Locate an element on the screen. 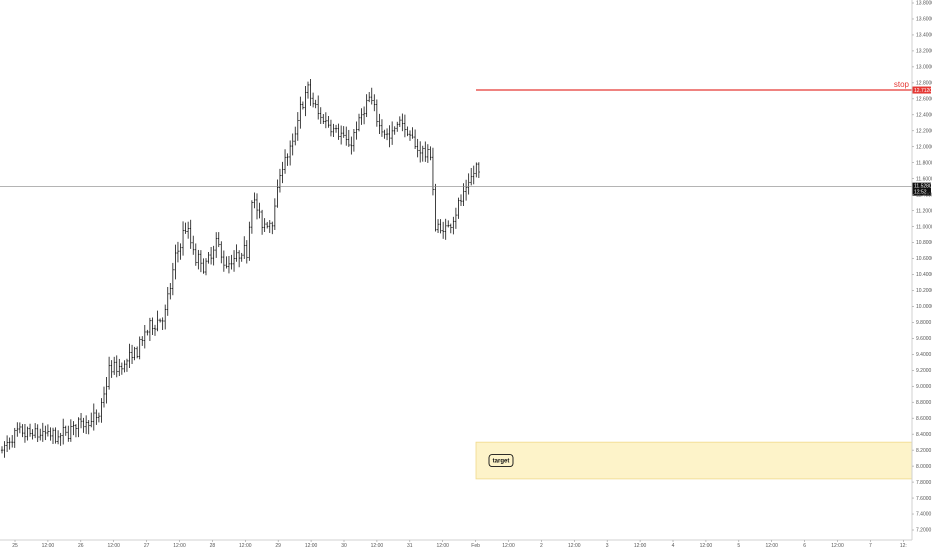  y-tick-label: 13.6000 is located at coordinates (924, 20).